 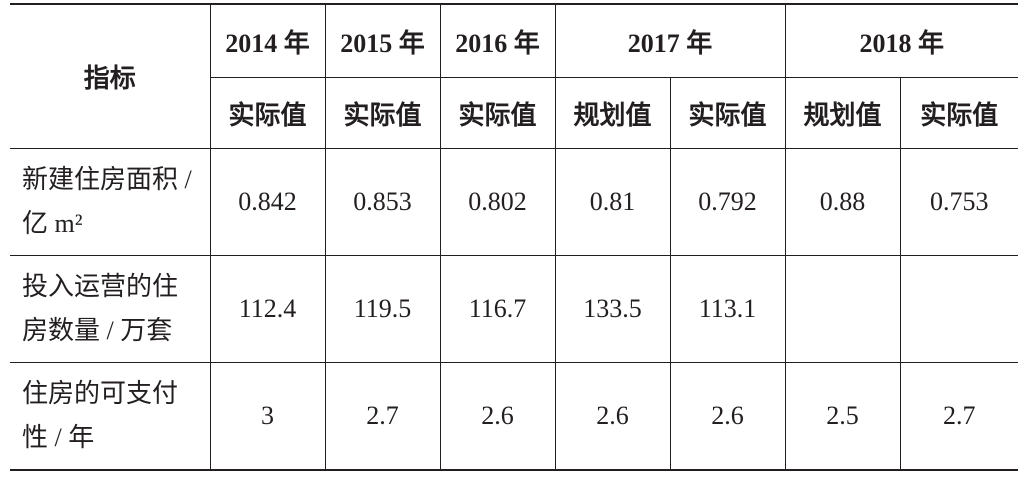 What do you see at coordinates (497, 40) in the screenshot?
I see `year-header: 2016 年` at bounding box center [497, 40].